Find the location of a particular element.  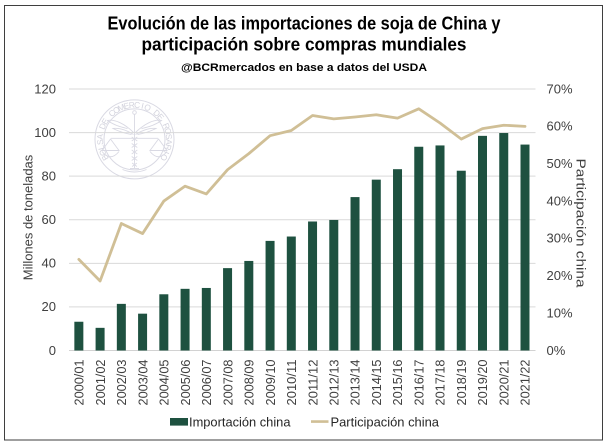

svg-text: 2014/15 is located at coordinates (376, 383).